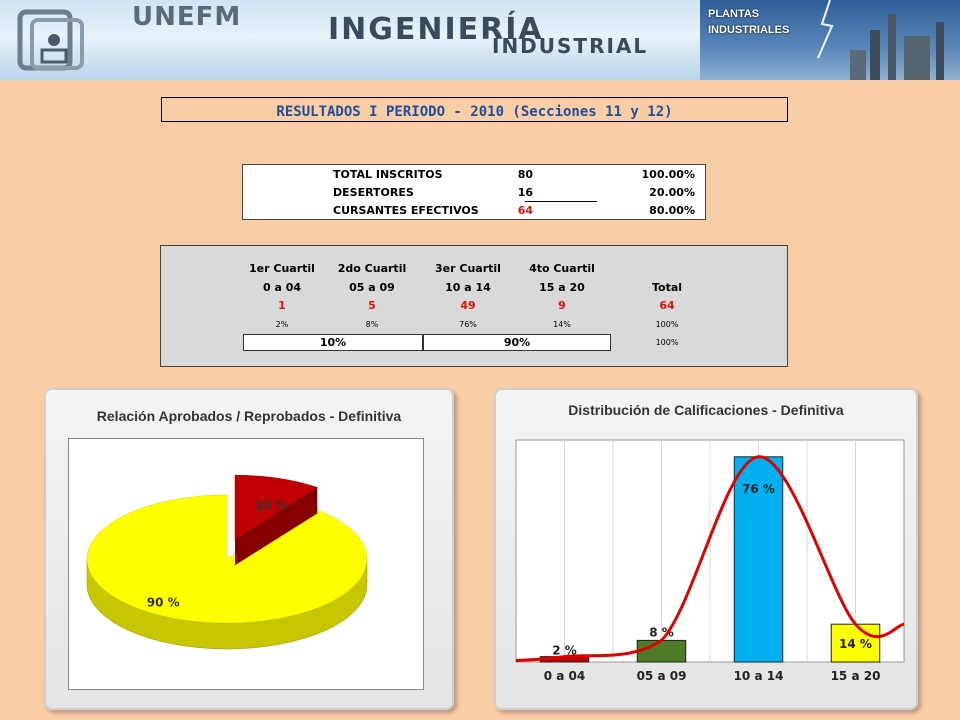 This screenshot has width=960, height=720. I want to click on trend-curve, so click(710, 559).